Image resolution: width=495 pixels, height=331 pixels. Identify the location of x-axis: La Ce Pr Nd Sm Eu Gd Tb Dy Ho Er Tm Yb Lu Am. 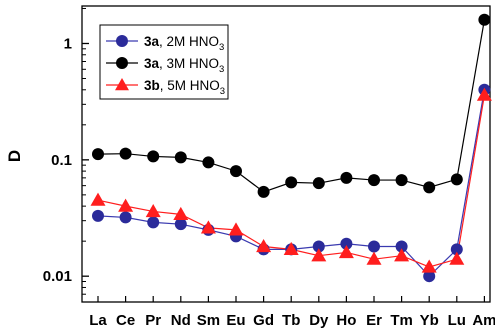
(292, 312).